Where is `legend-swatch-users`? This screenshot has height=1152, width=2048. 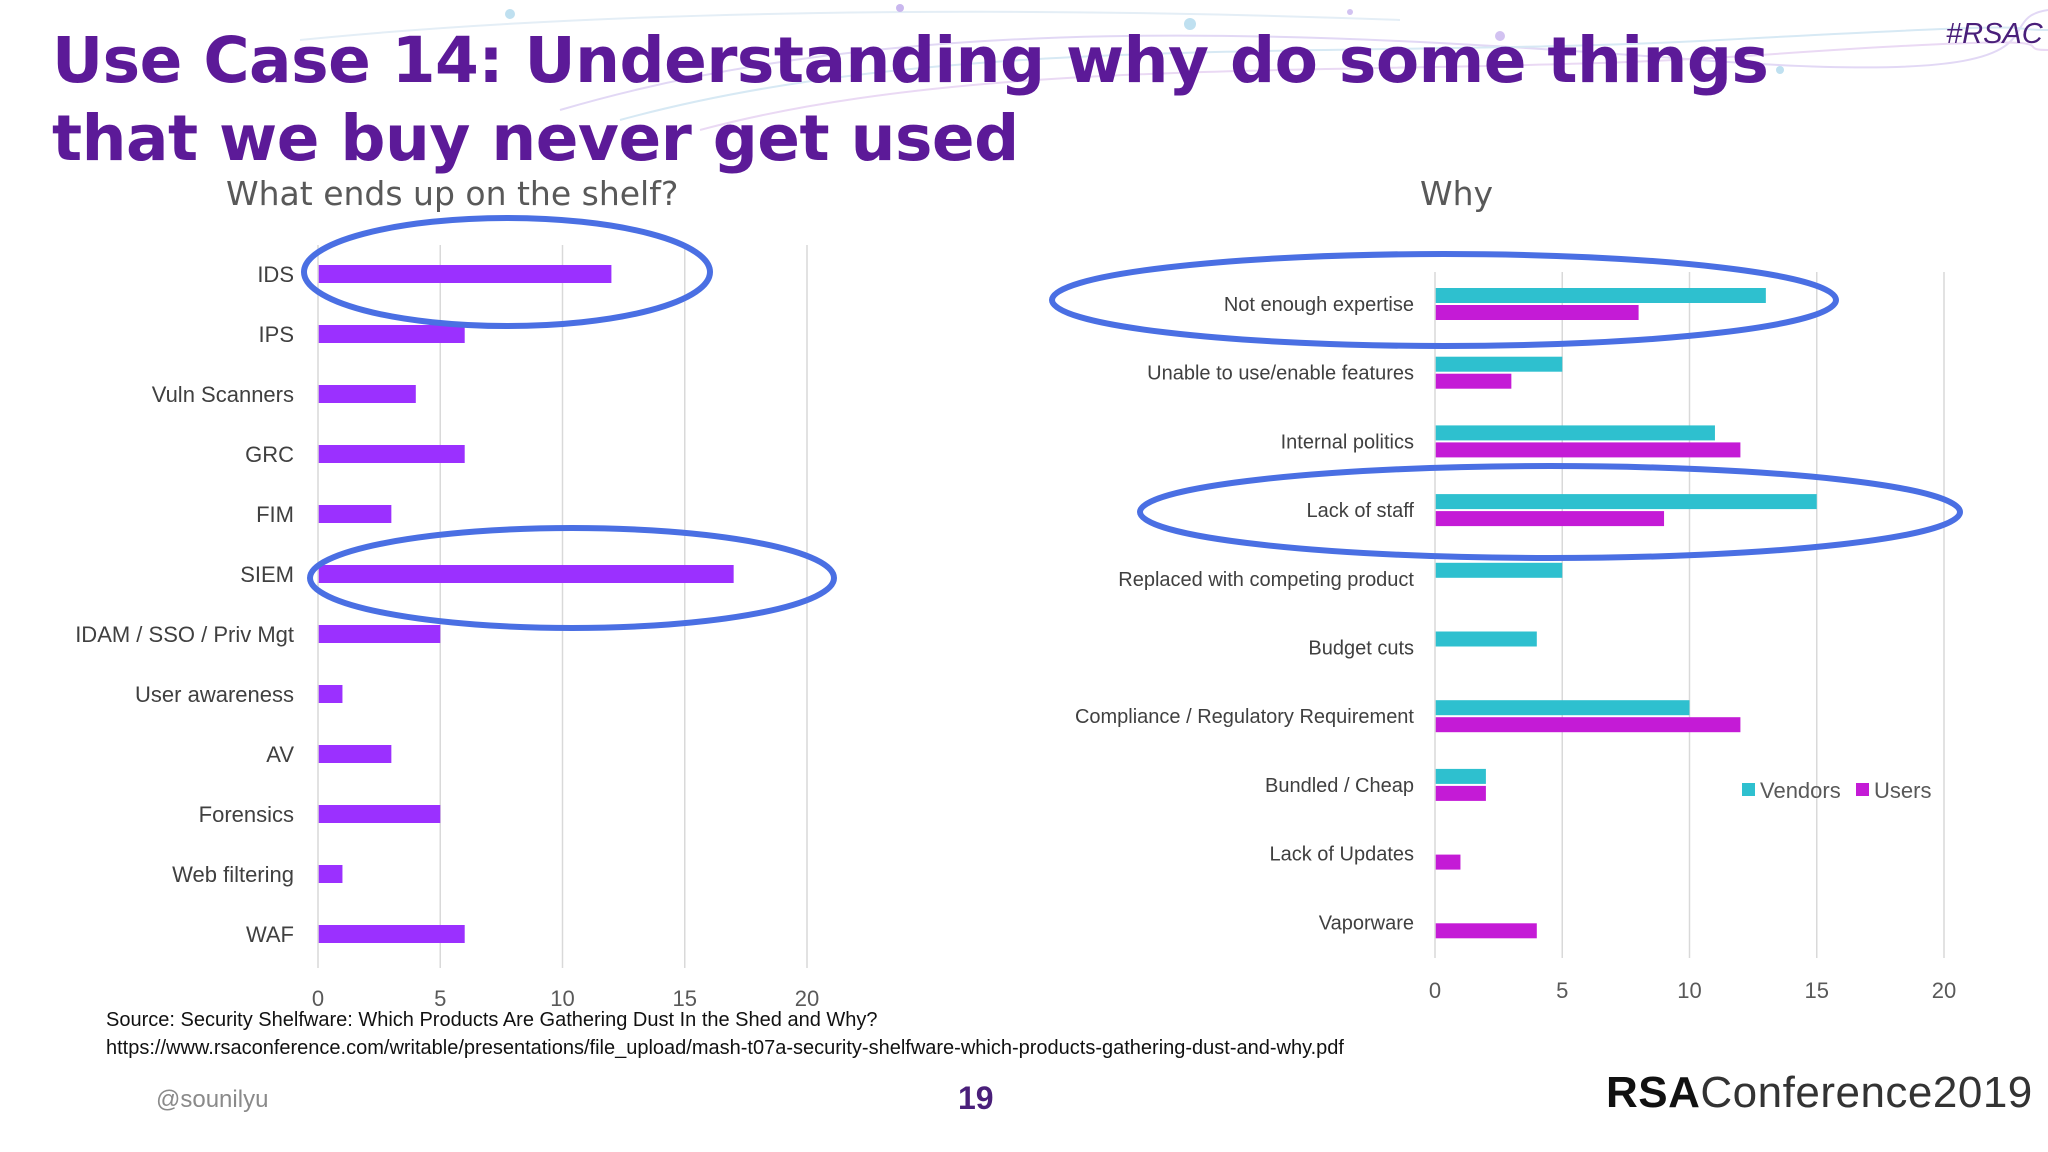 legend-swatch-users is located at coordinates (1862, 789).